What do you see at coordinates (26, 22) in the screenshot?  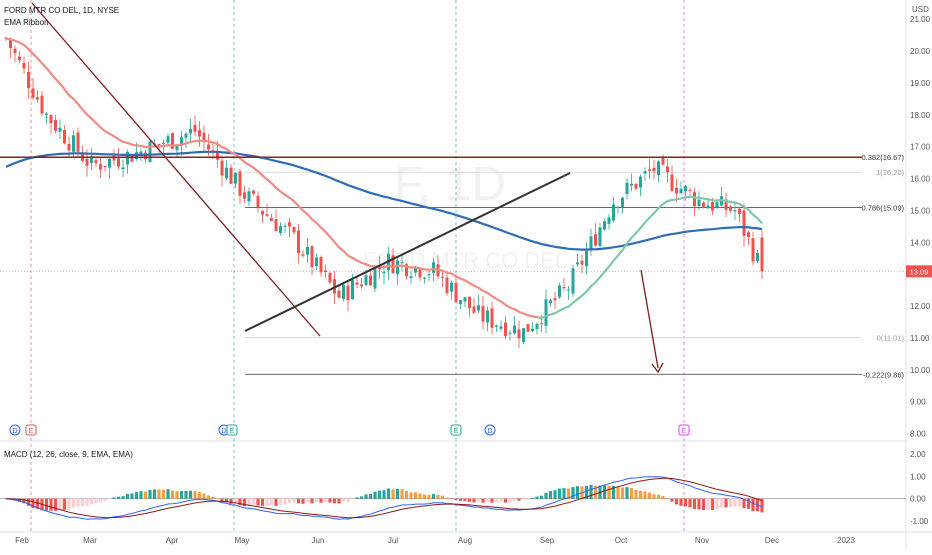 I see `indicator-legend: EMA Ribbon` at bounding box center [26, 22].